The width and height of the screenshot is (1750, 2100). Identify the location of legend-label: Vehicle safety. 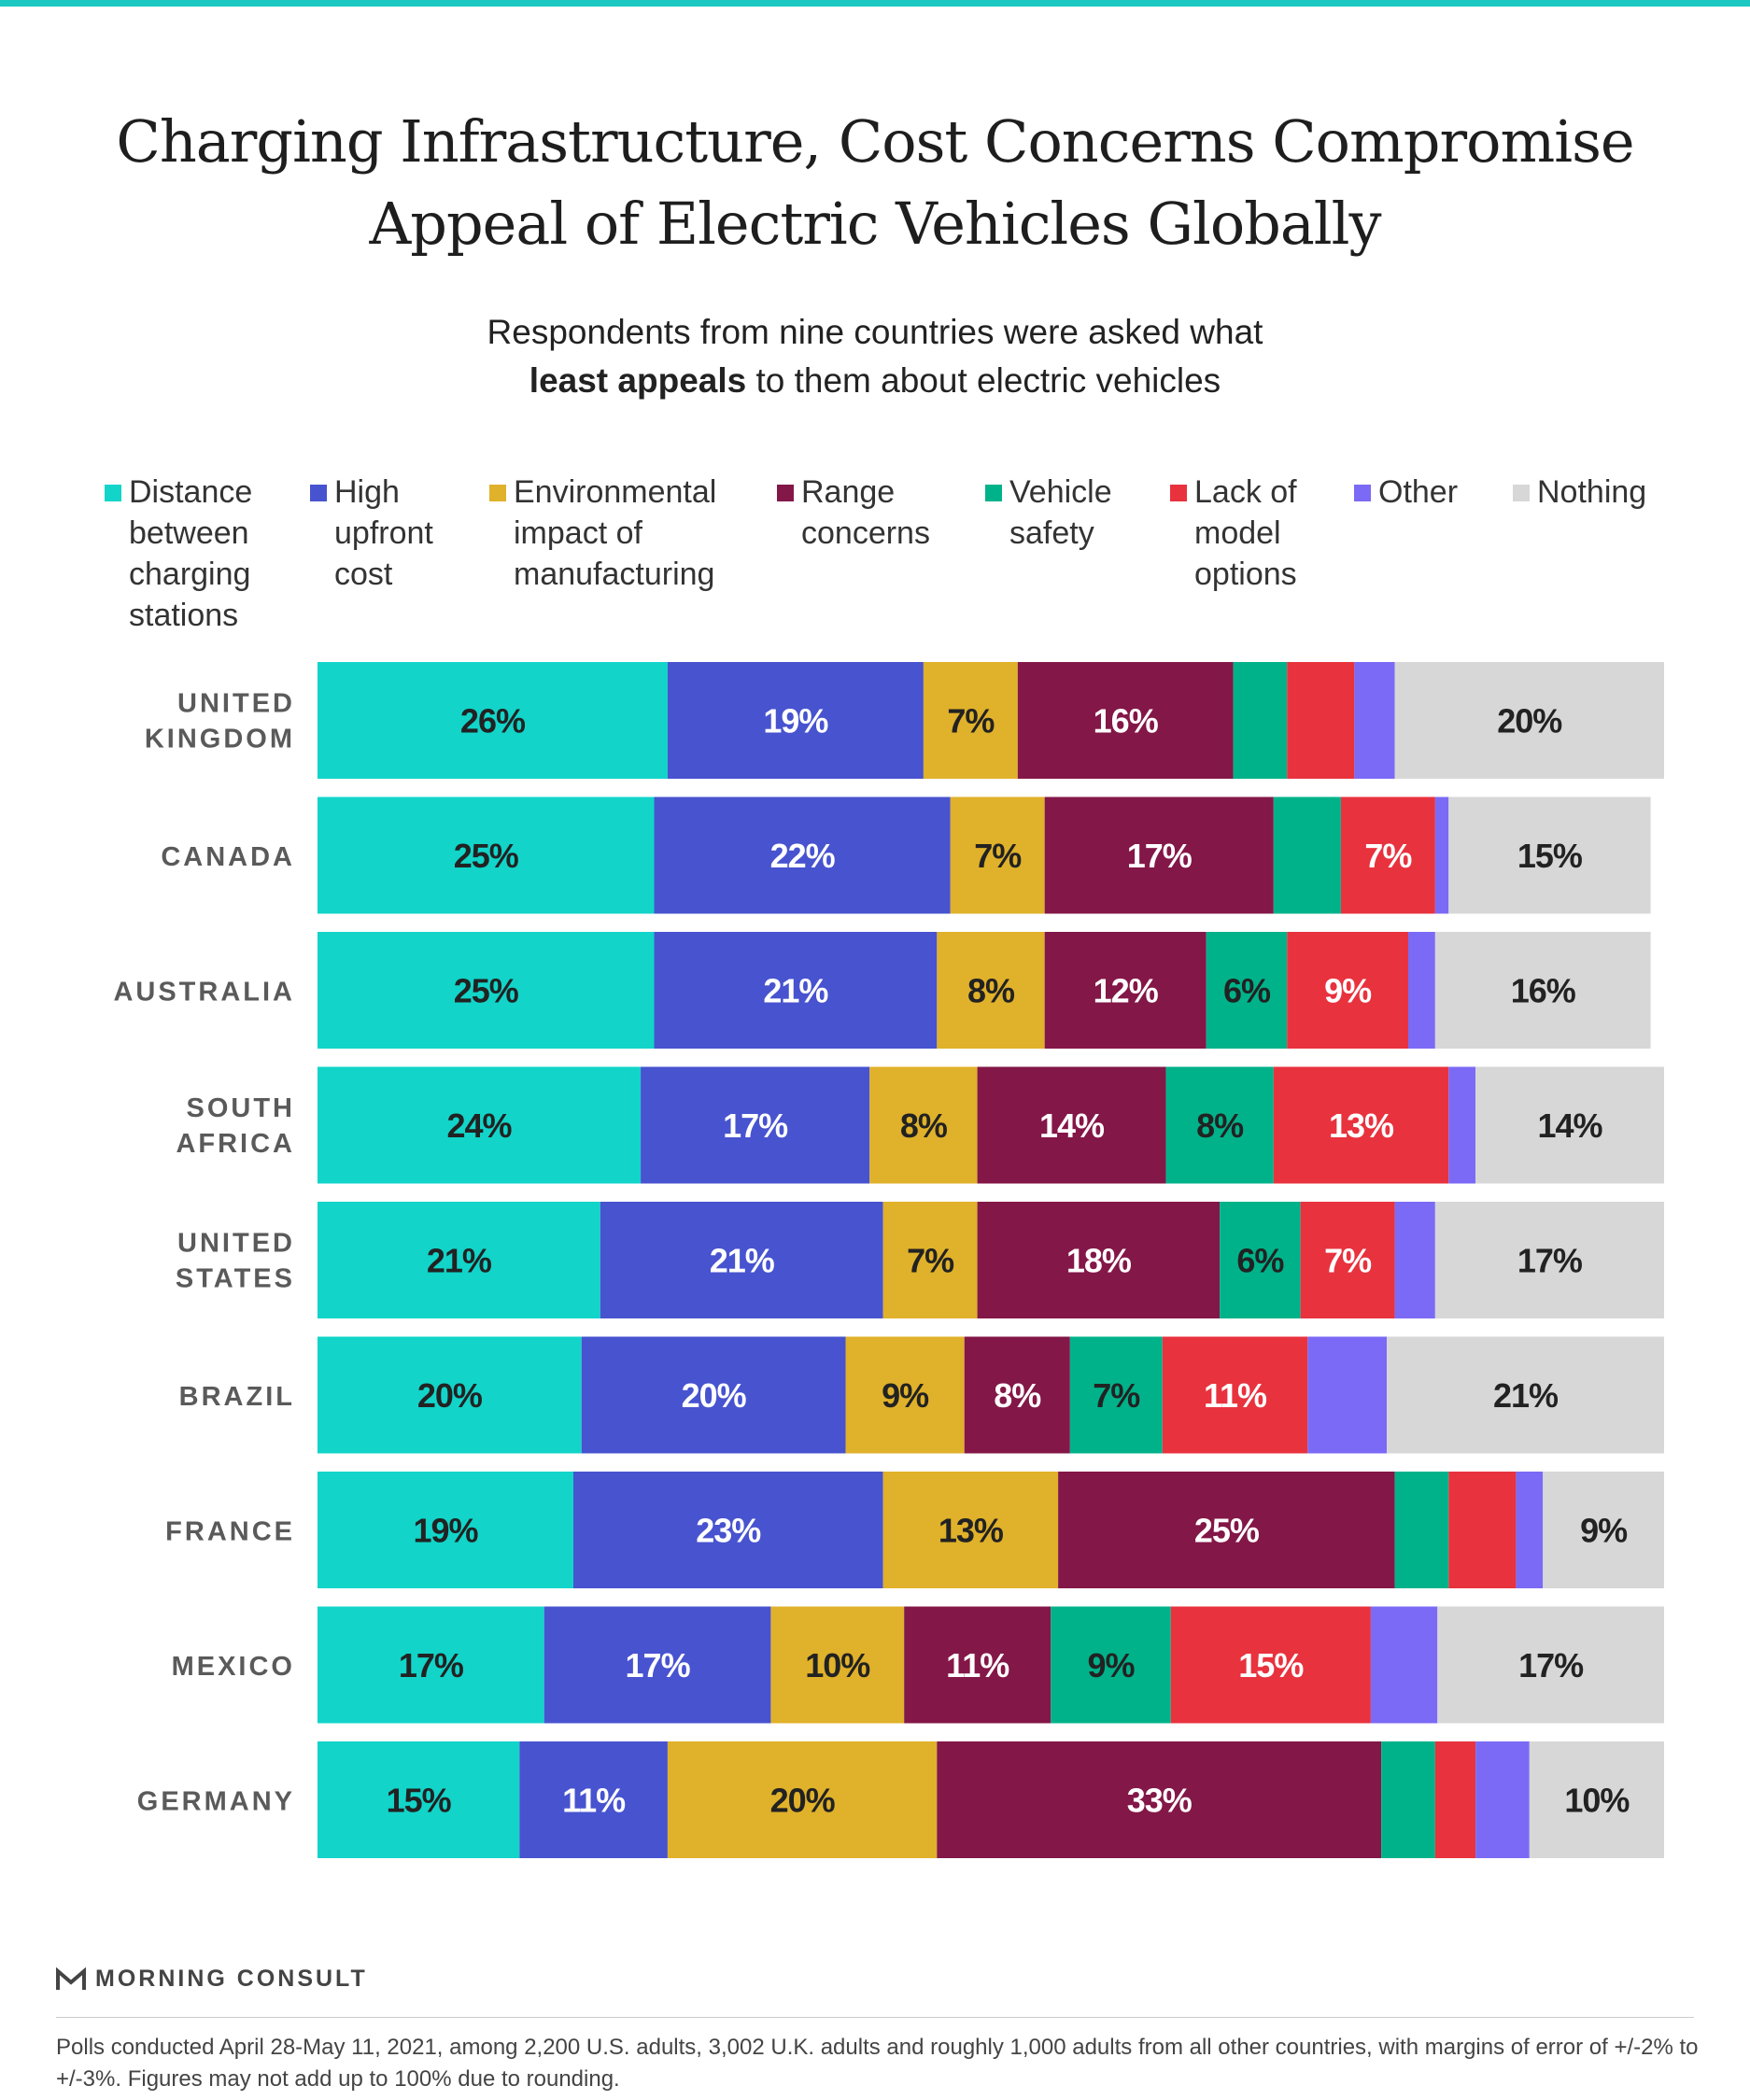
(1060, 512).